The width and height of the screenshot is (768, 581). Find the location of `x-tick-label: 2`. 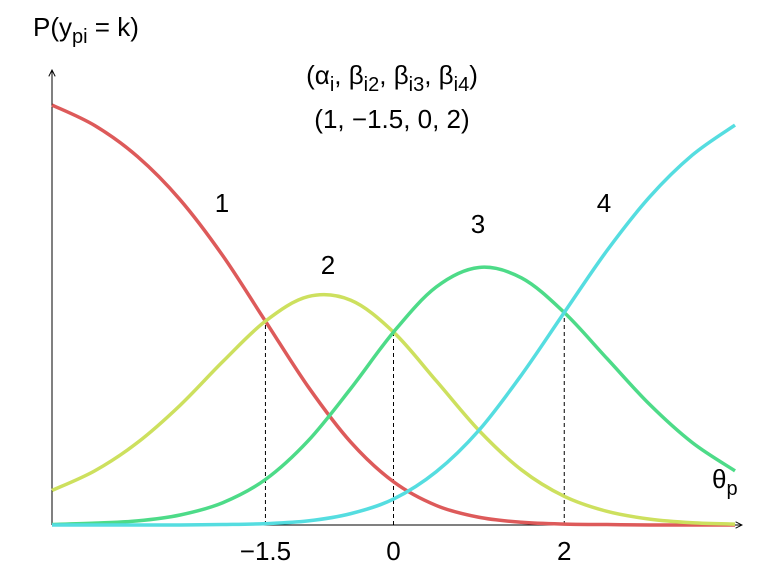

x-tick-label: 2 is located at coordinates (564, 551).